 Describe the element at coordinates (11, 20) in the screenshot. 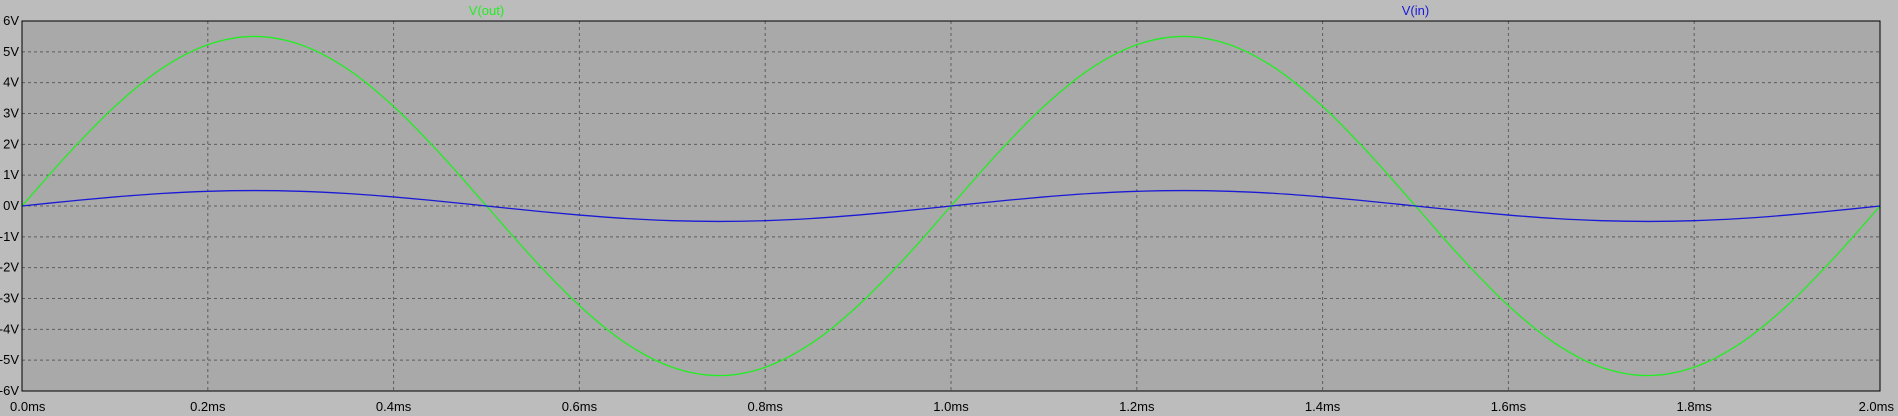

I see `y-tick-label: 6V` at that location.